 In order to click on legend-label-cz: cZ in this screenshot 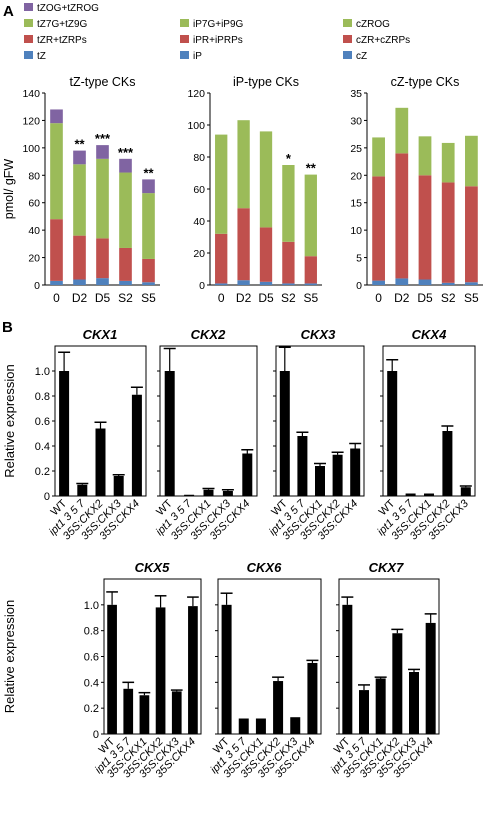, I will do `click(361, 56)`.